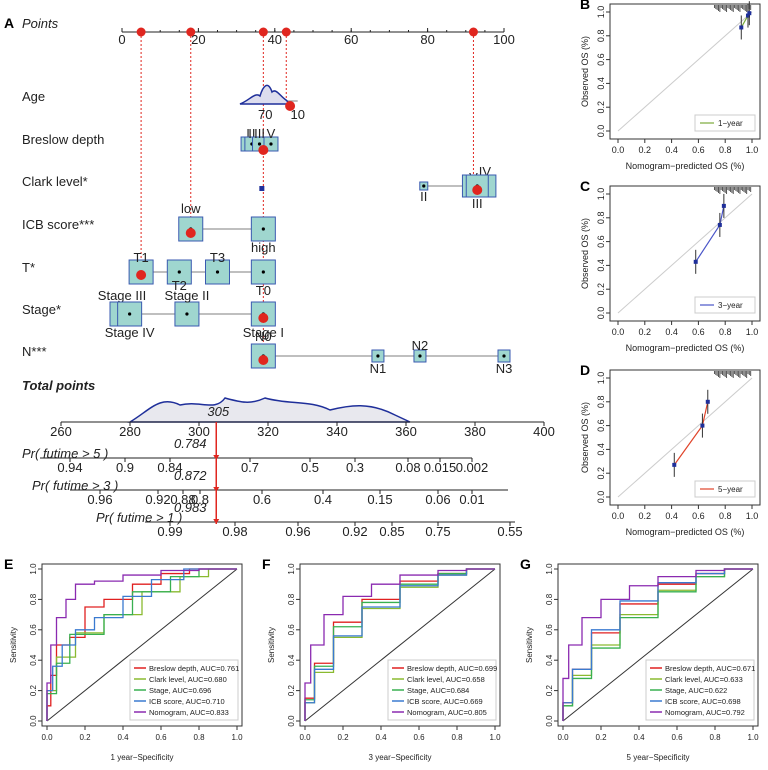 The width and height of the screenshot is (768, 770). I want to click on panel-letter-G: G, so click(525, 564).